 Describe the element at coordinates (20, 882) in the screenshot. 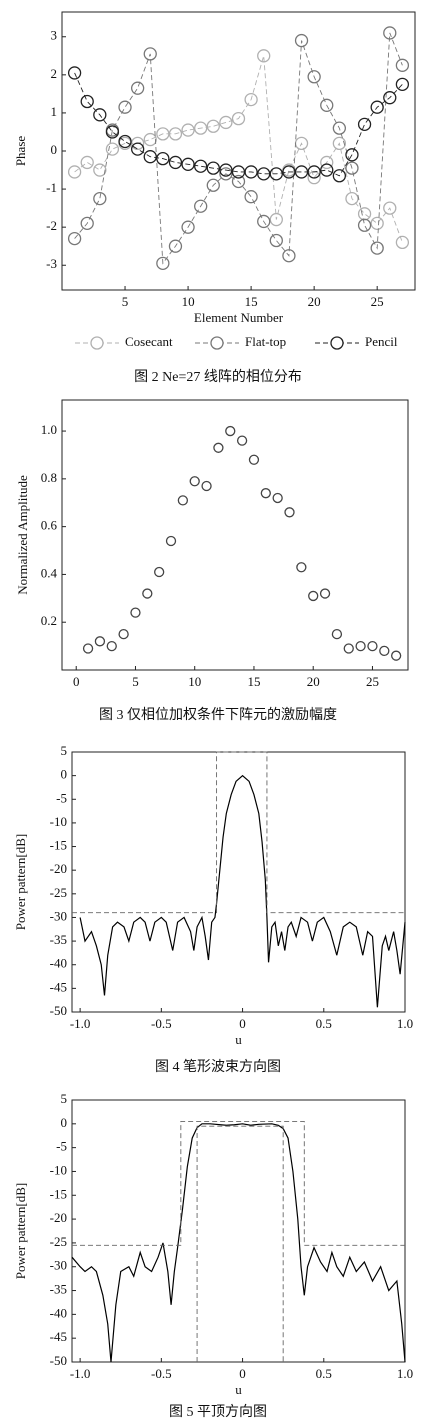

I see `y-axis-label: Power pattern[dB]` at that location.